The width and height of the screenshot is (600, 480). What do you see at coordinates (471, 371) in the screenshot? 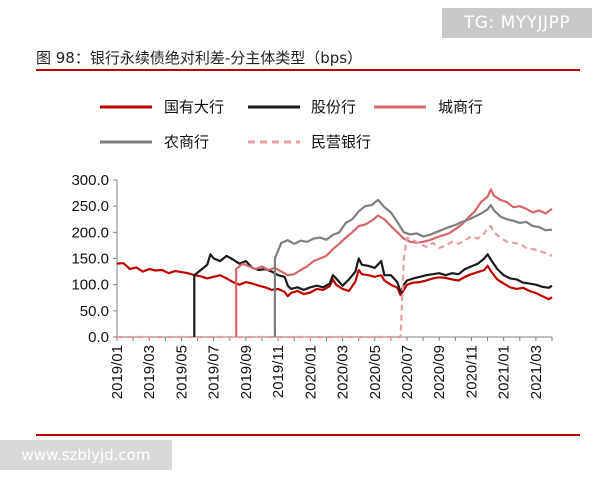
I see `x-tick-label: 2020/11` at bounding box center [471, 371].